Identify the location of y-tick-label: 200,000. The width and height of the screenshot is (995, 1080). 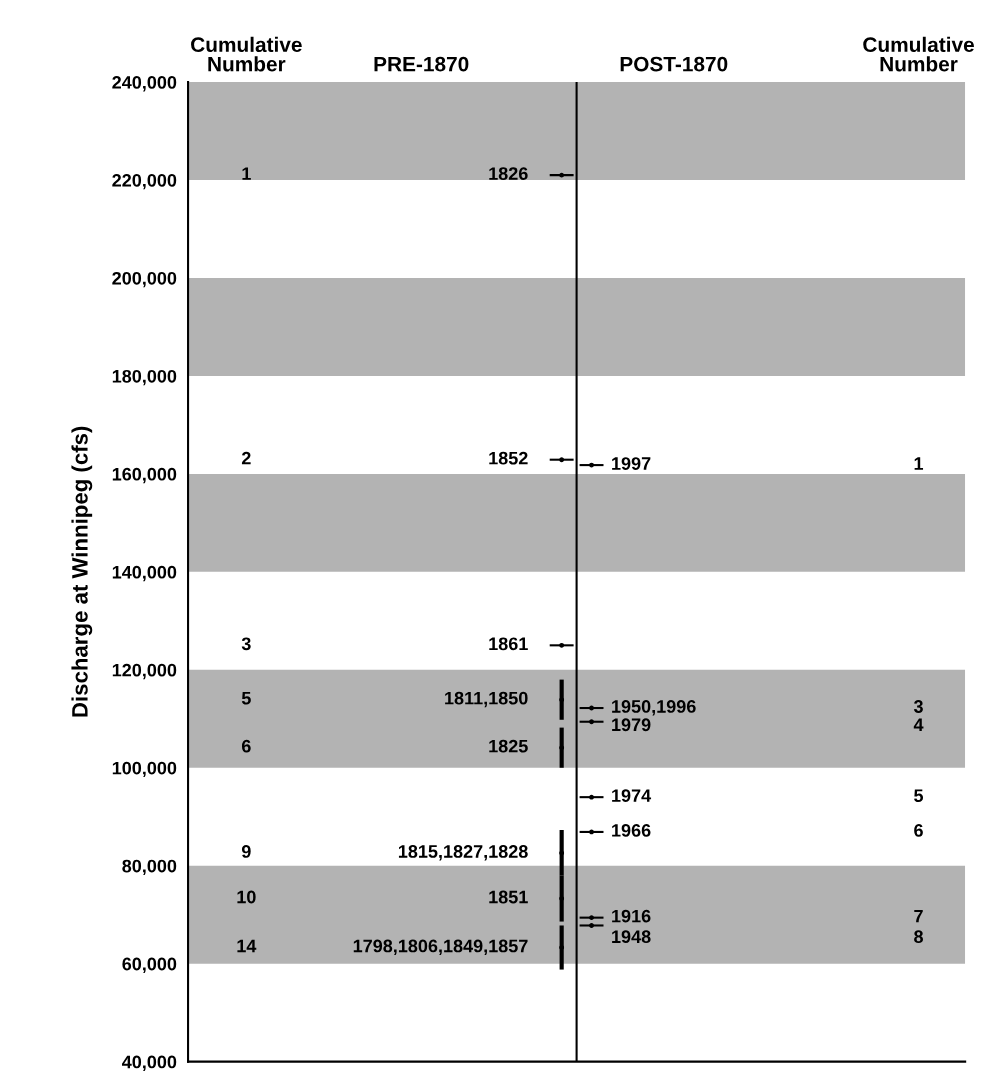
(144, 279).